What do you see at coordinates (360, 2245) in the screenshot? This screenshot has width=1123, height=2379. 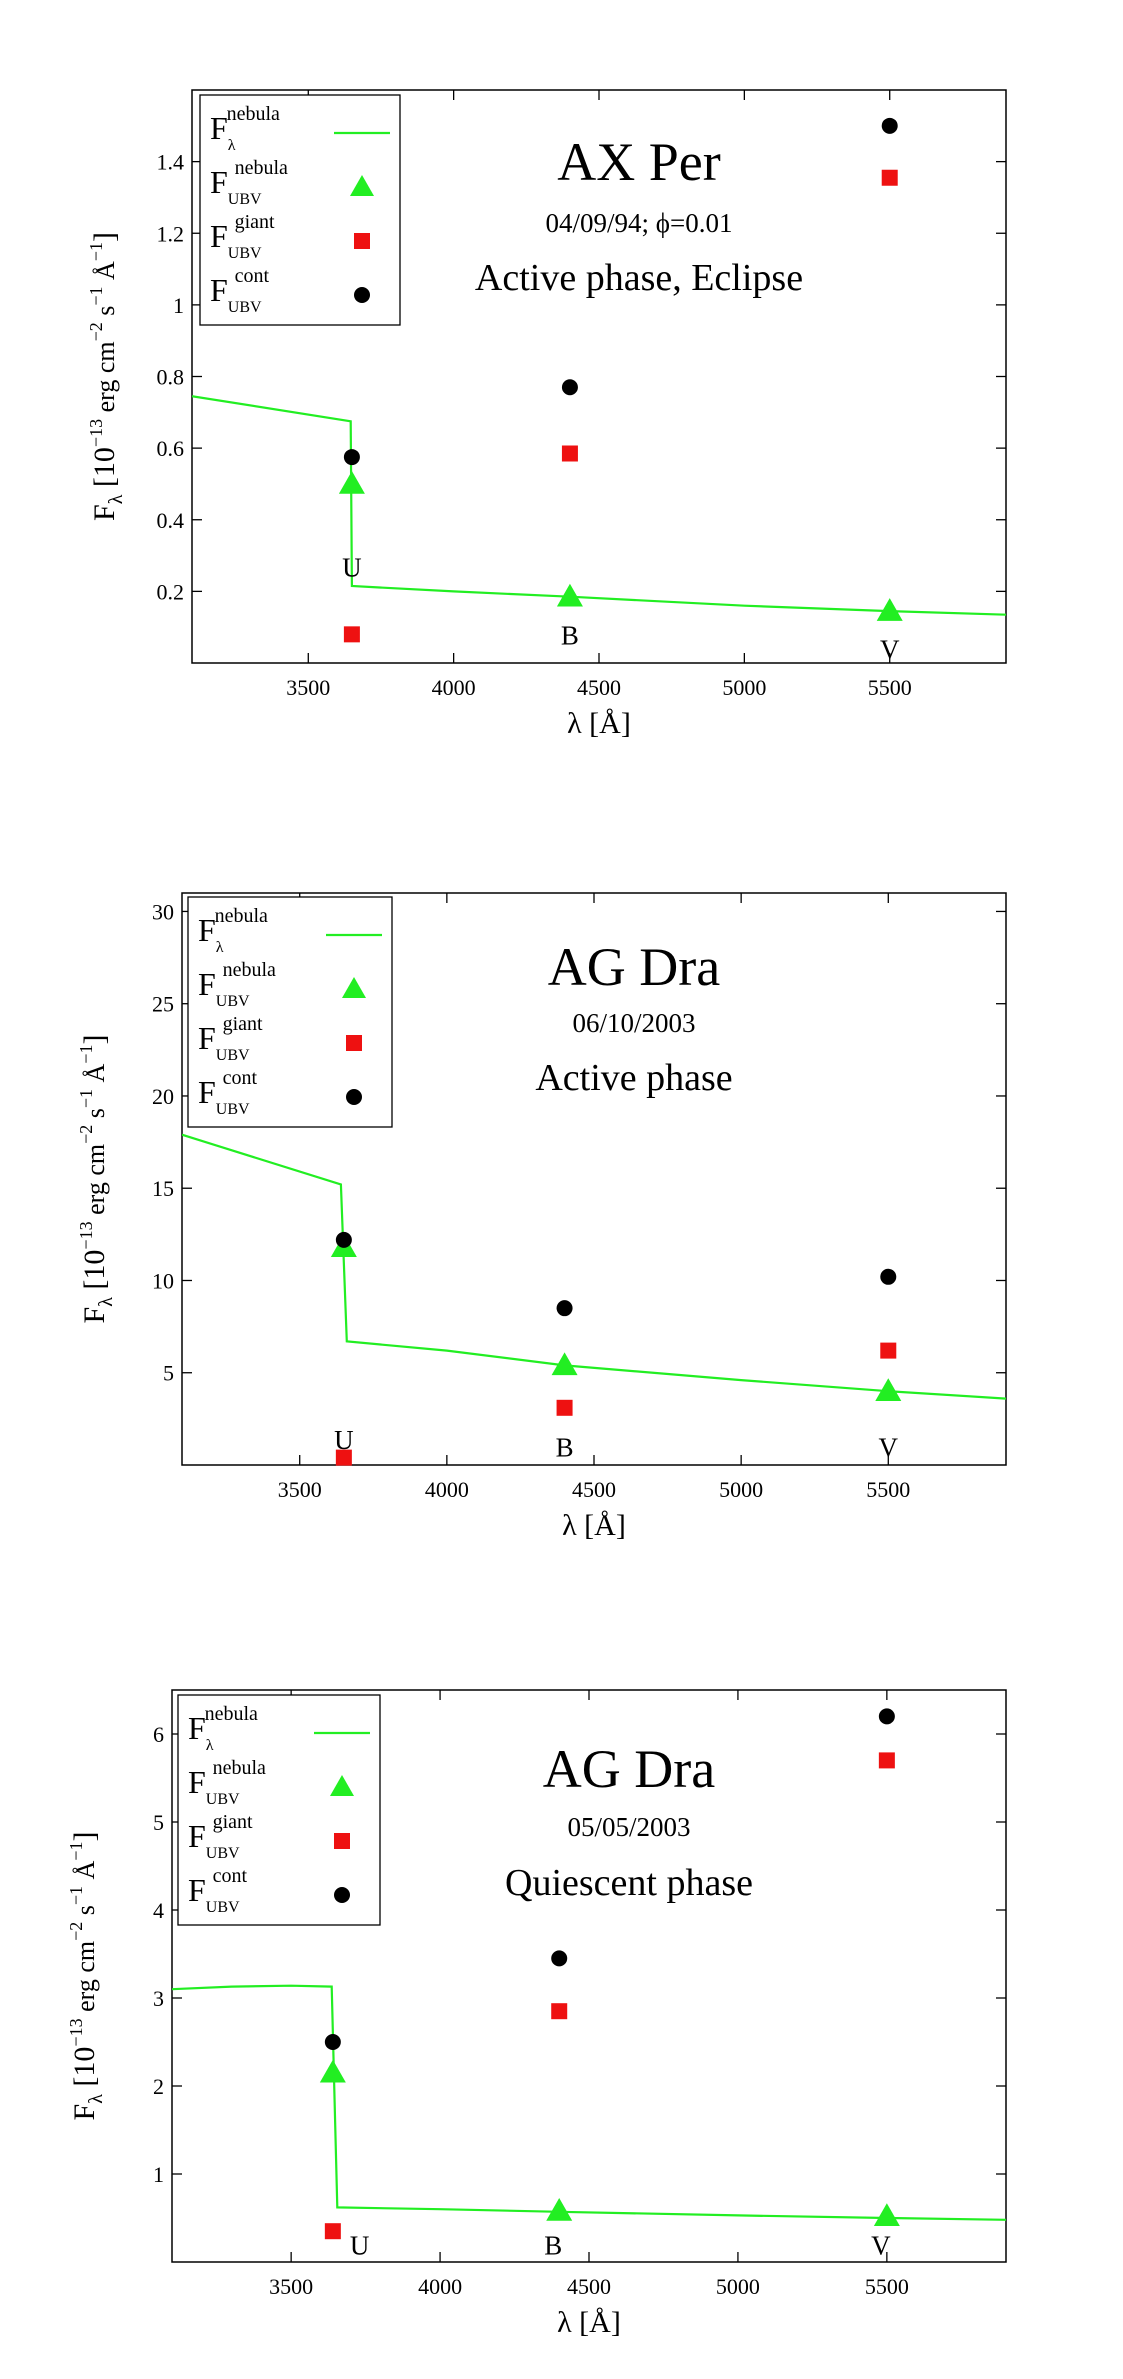 I see `band-label: U` at bounding box center [360, 2245].